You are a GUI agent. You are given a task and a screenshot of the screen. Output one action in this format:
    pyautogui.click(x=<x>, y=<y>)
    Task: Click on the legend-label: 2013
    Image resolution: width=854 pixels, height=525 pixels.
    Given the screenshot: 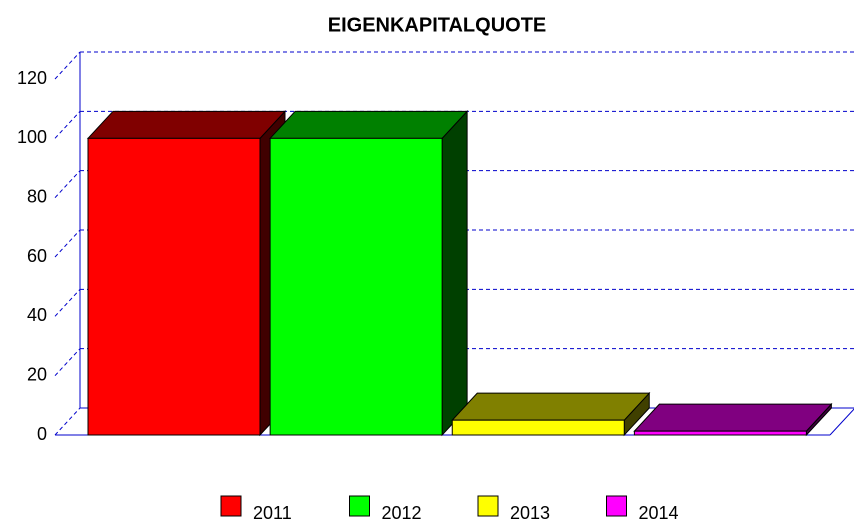 What is the action you would take?
    pyautogui.click(x=530, y=513)
    